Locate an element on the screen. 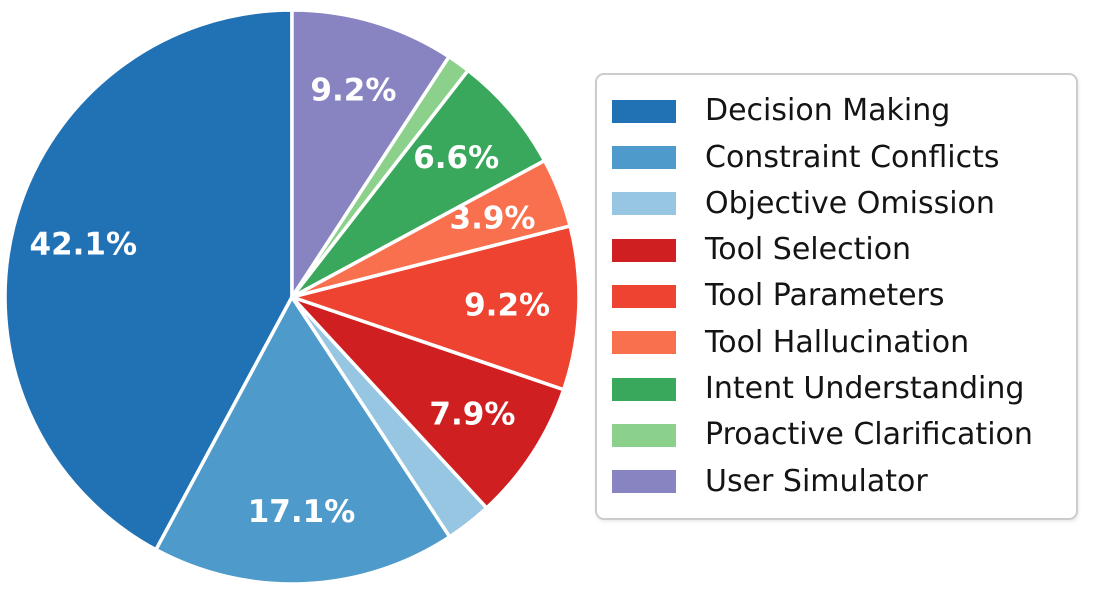 The image size is (1098, 596). legend-label: Tool Parameters is located at coordinates (825, 296).